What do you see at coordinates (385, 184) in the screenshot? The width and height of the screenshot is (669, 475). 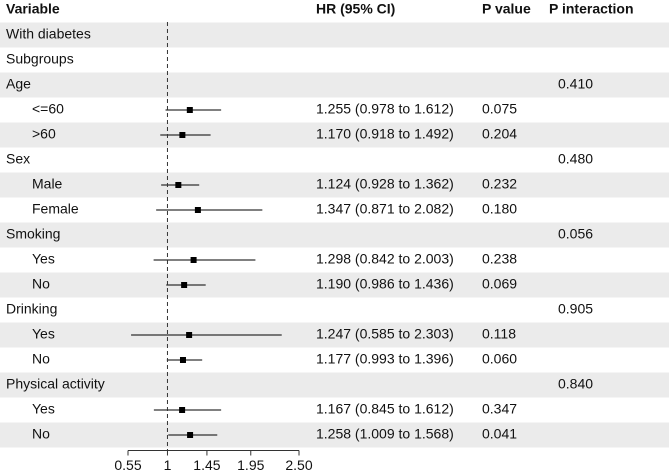 I see `hr-text: 1.124 (0.928 to 1.362)` at bounding box center [385, 184].